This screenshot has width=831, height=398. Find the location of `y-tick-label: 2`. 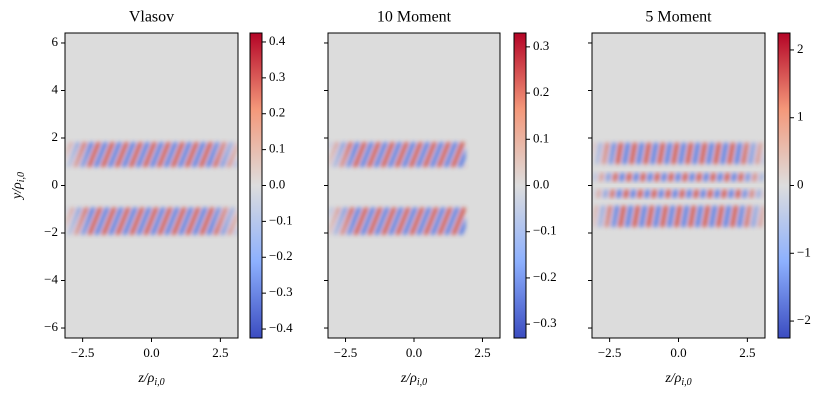

y-tick-label: 2 is located at coordinates (55, 136).